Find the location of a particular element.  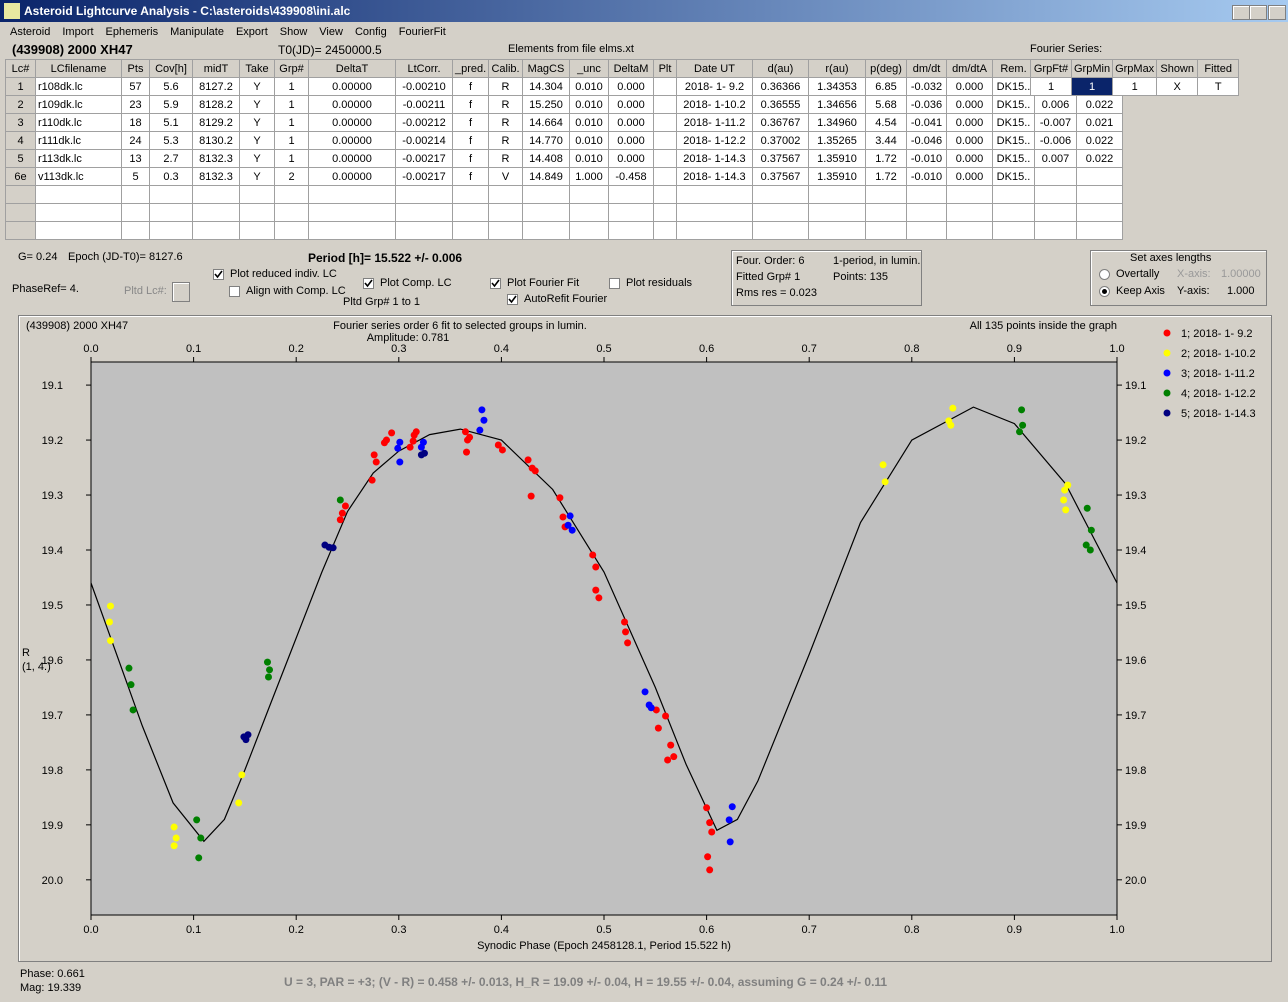

cell: 1.35910 is located at coordinates (837, 158).